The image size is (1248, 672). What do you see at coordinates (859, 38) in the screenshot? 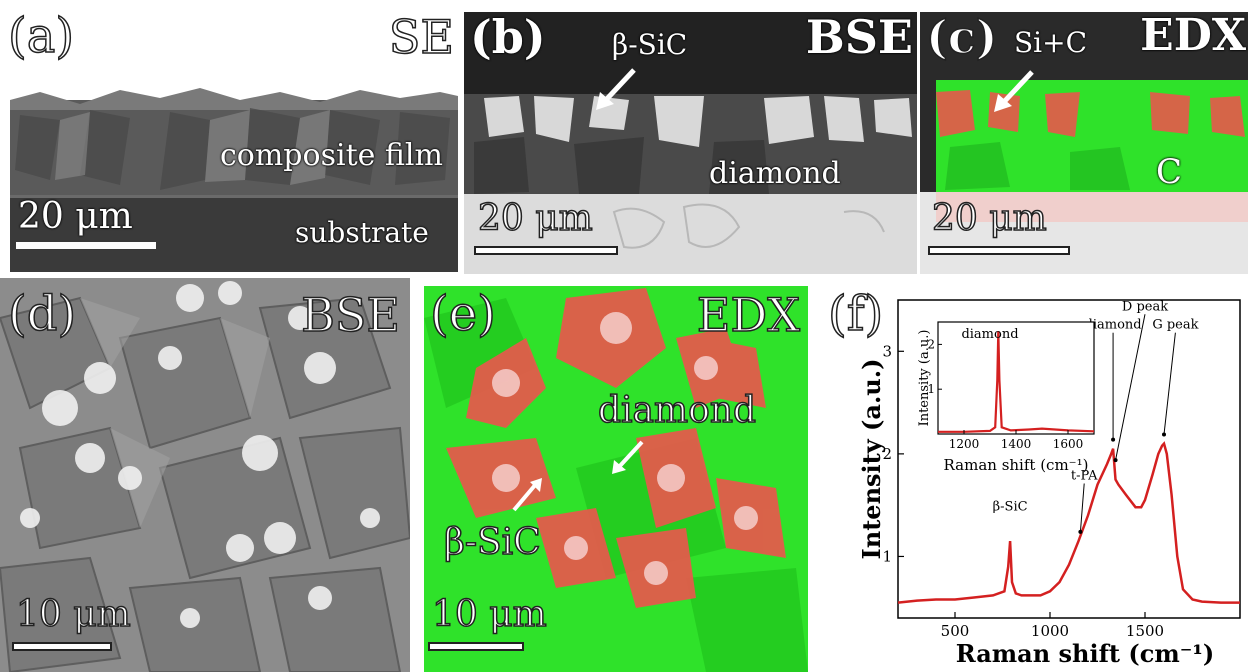
I see `panel-b-mode: BSE` at bounding box center [859, 38].